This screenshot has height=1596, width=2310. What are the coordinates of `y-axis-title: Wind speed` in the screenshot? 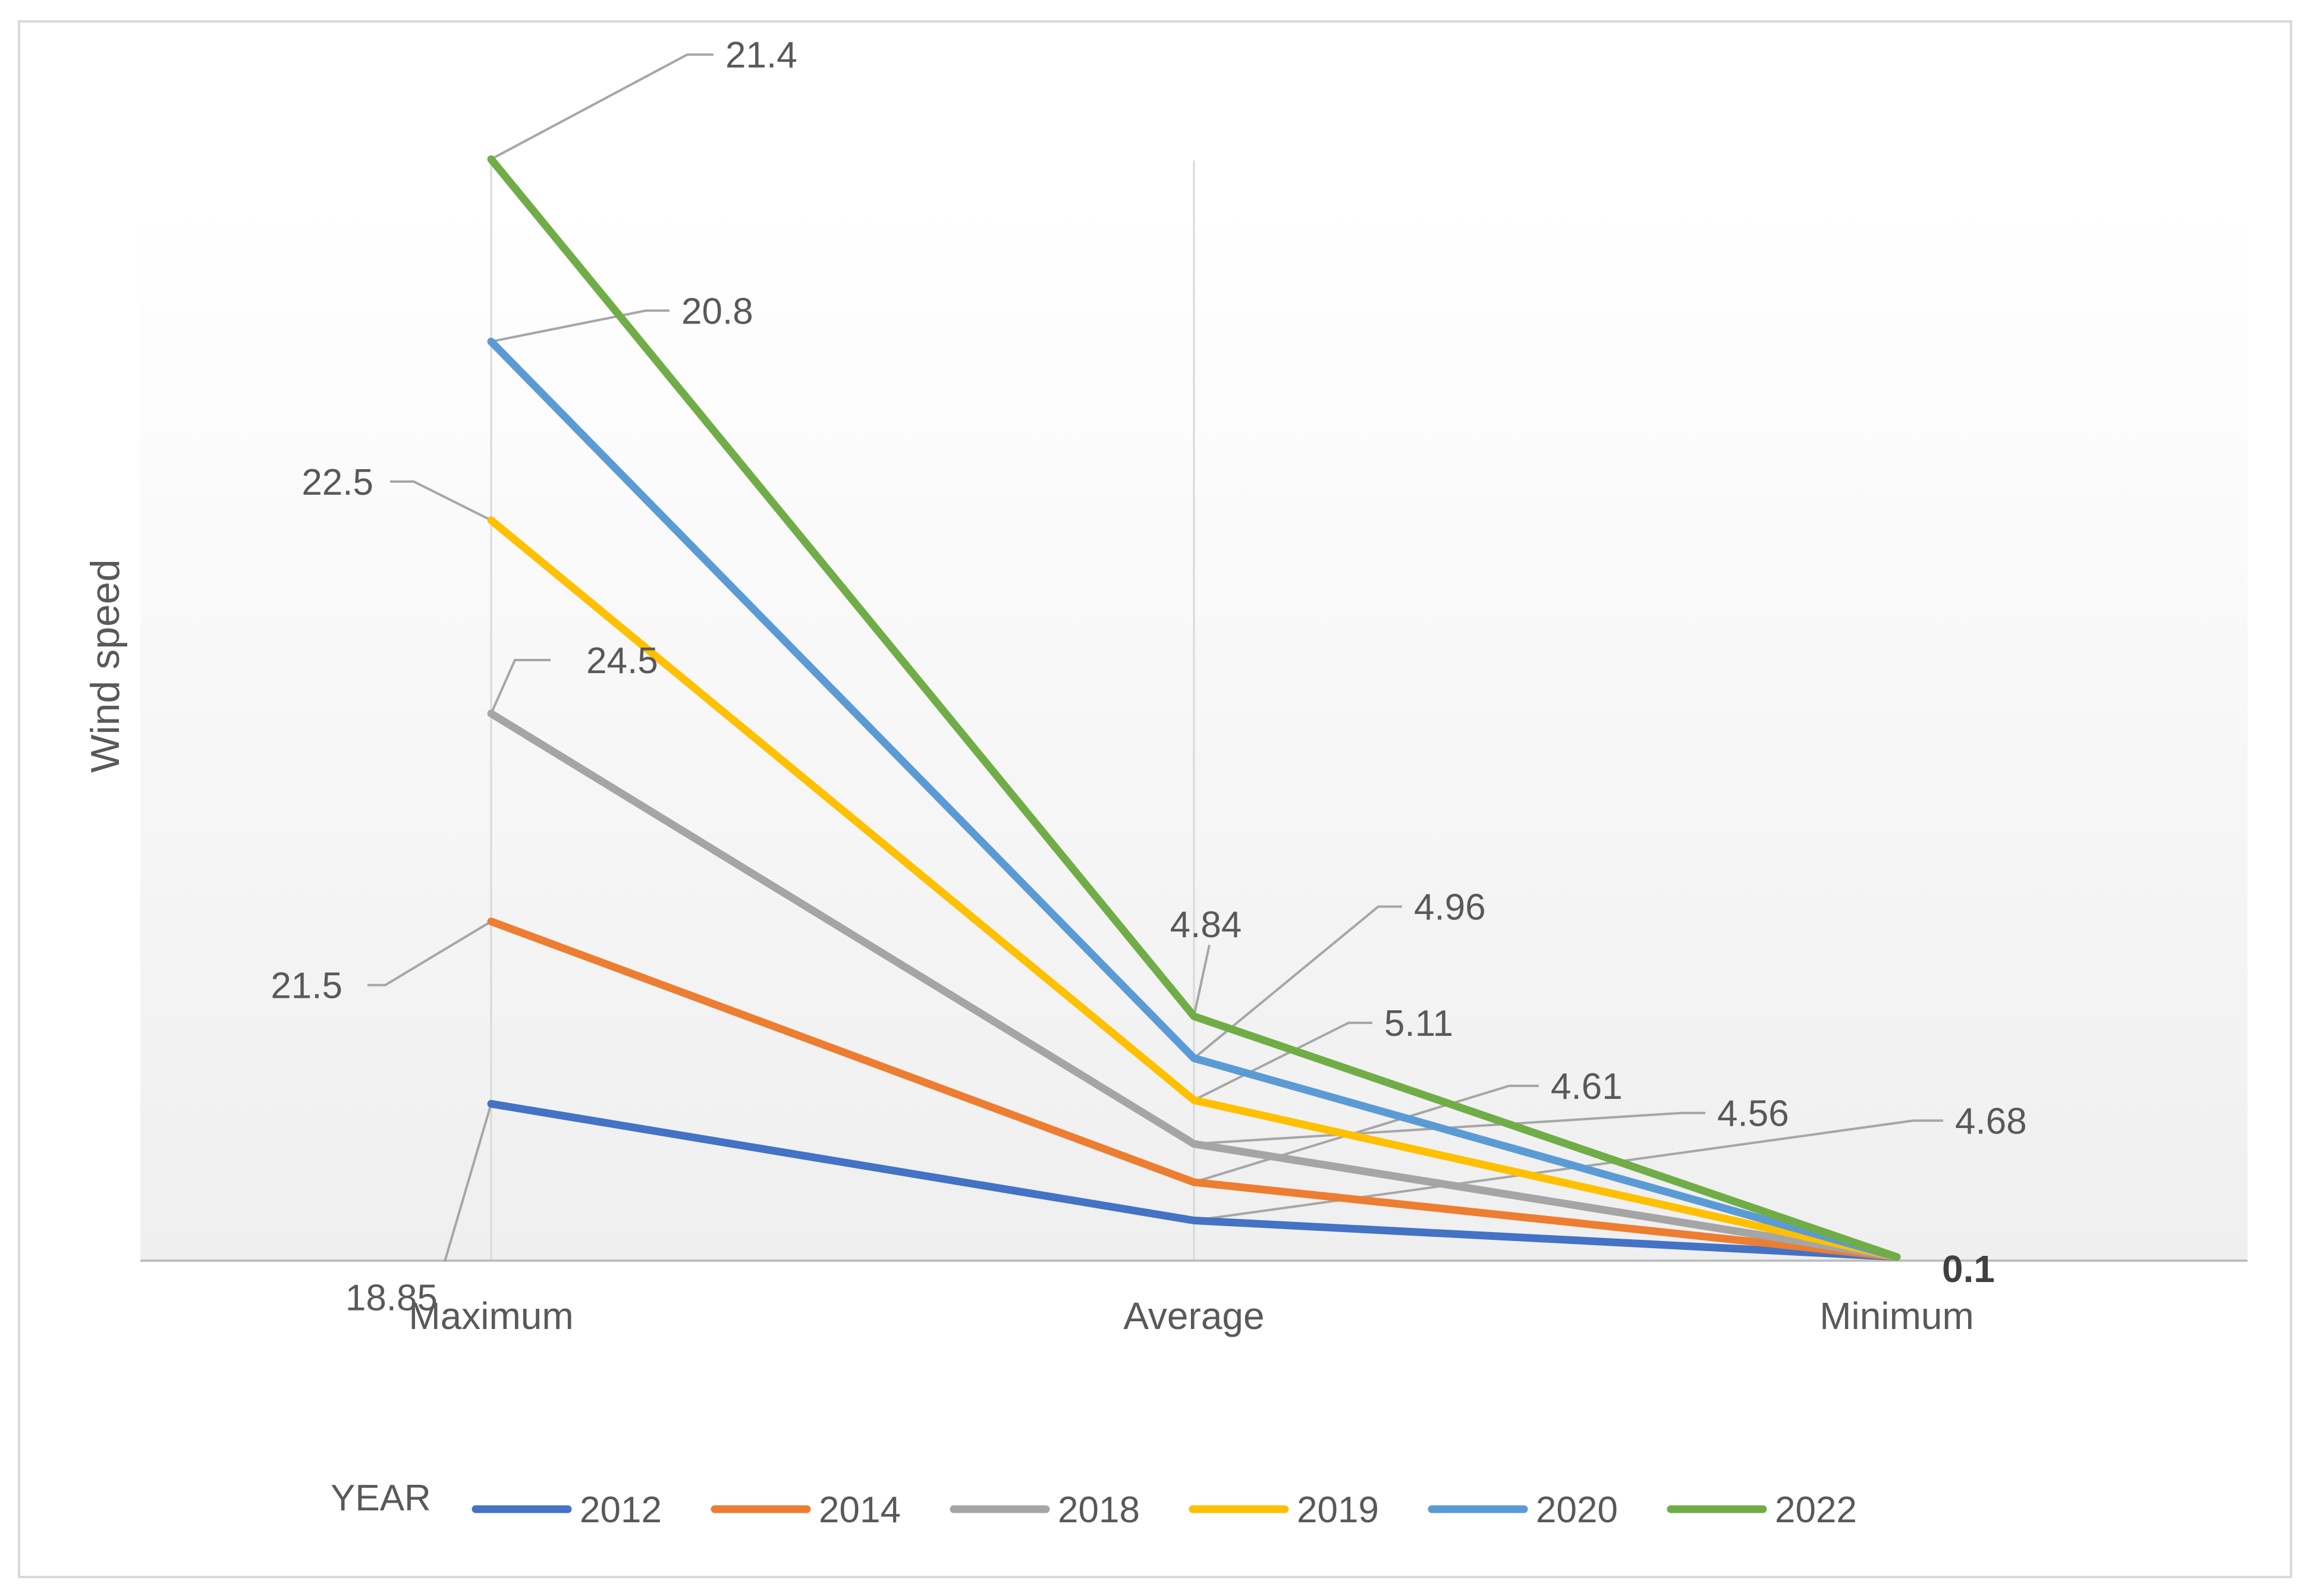 It's located at (106, 665).